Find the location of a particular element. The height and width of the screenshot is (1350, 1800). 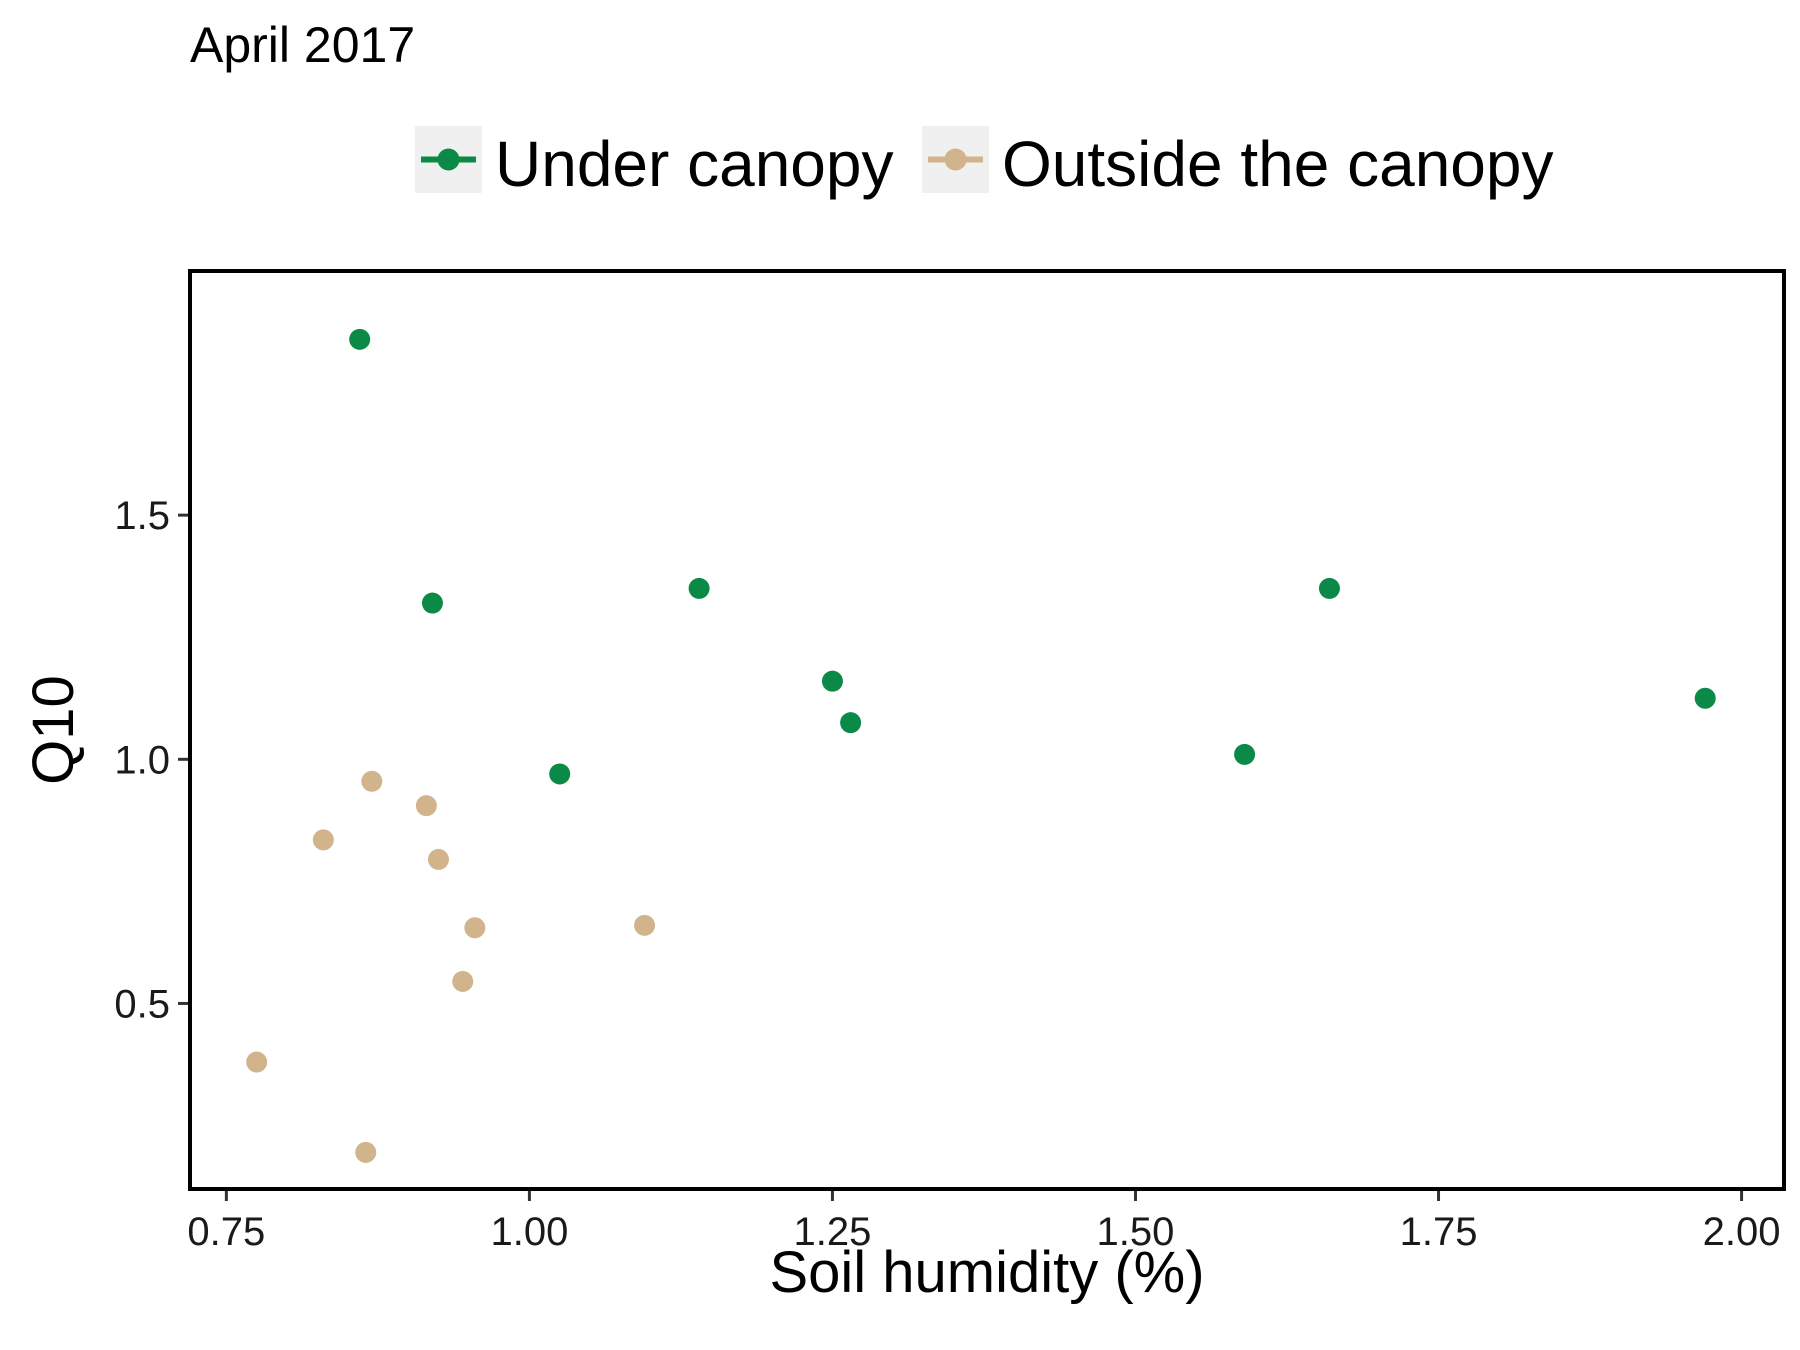

y-axis: 0.5 1.0 1.5 is located at coordinates (151, 760).